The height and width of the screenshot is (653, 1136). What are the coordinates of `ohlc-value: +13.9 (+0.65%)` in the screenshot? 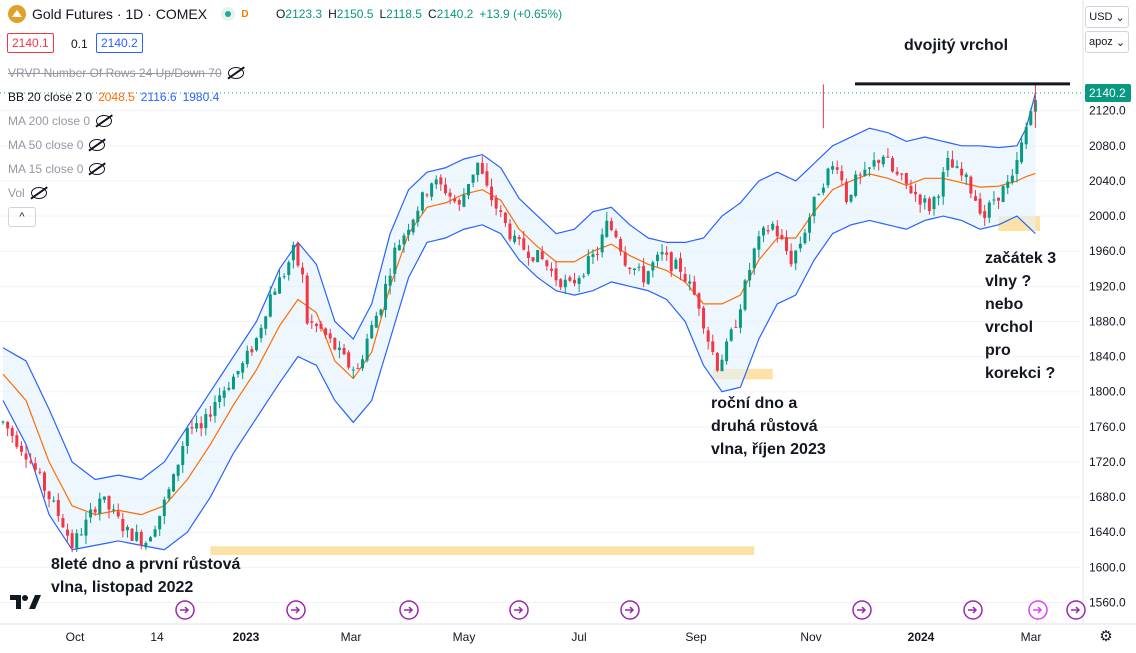 It's located at (521, 14).